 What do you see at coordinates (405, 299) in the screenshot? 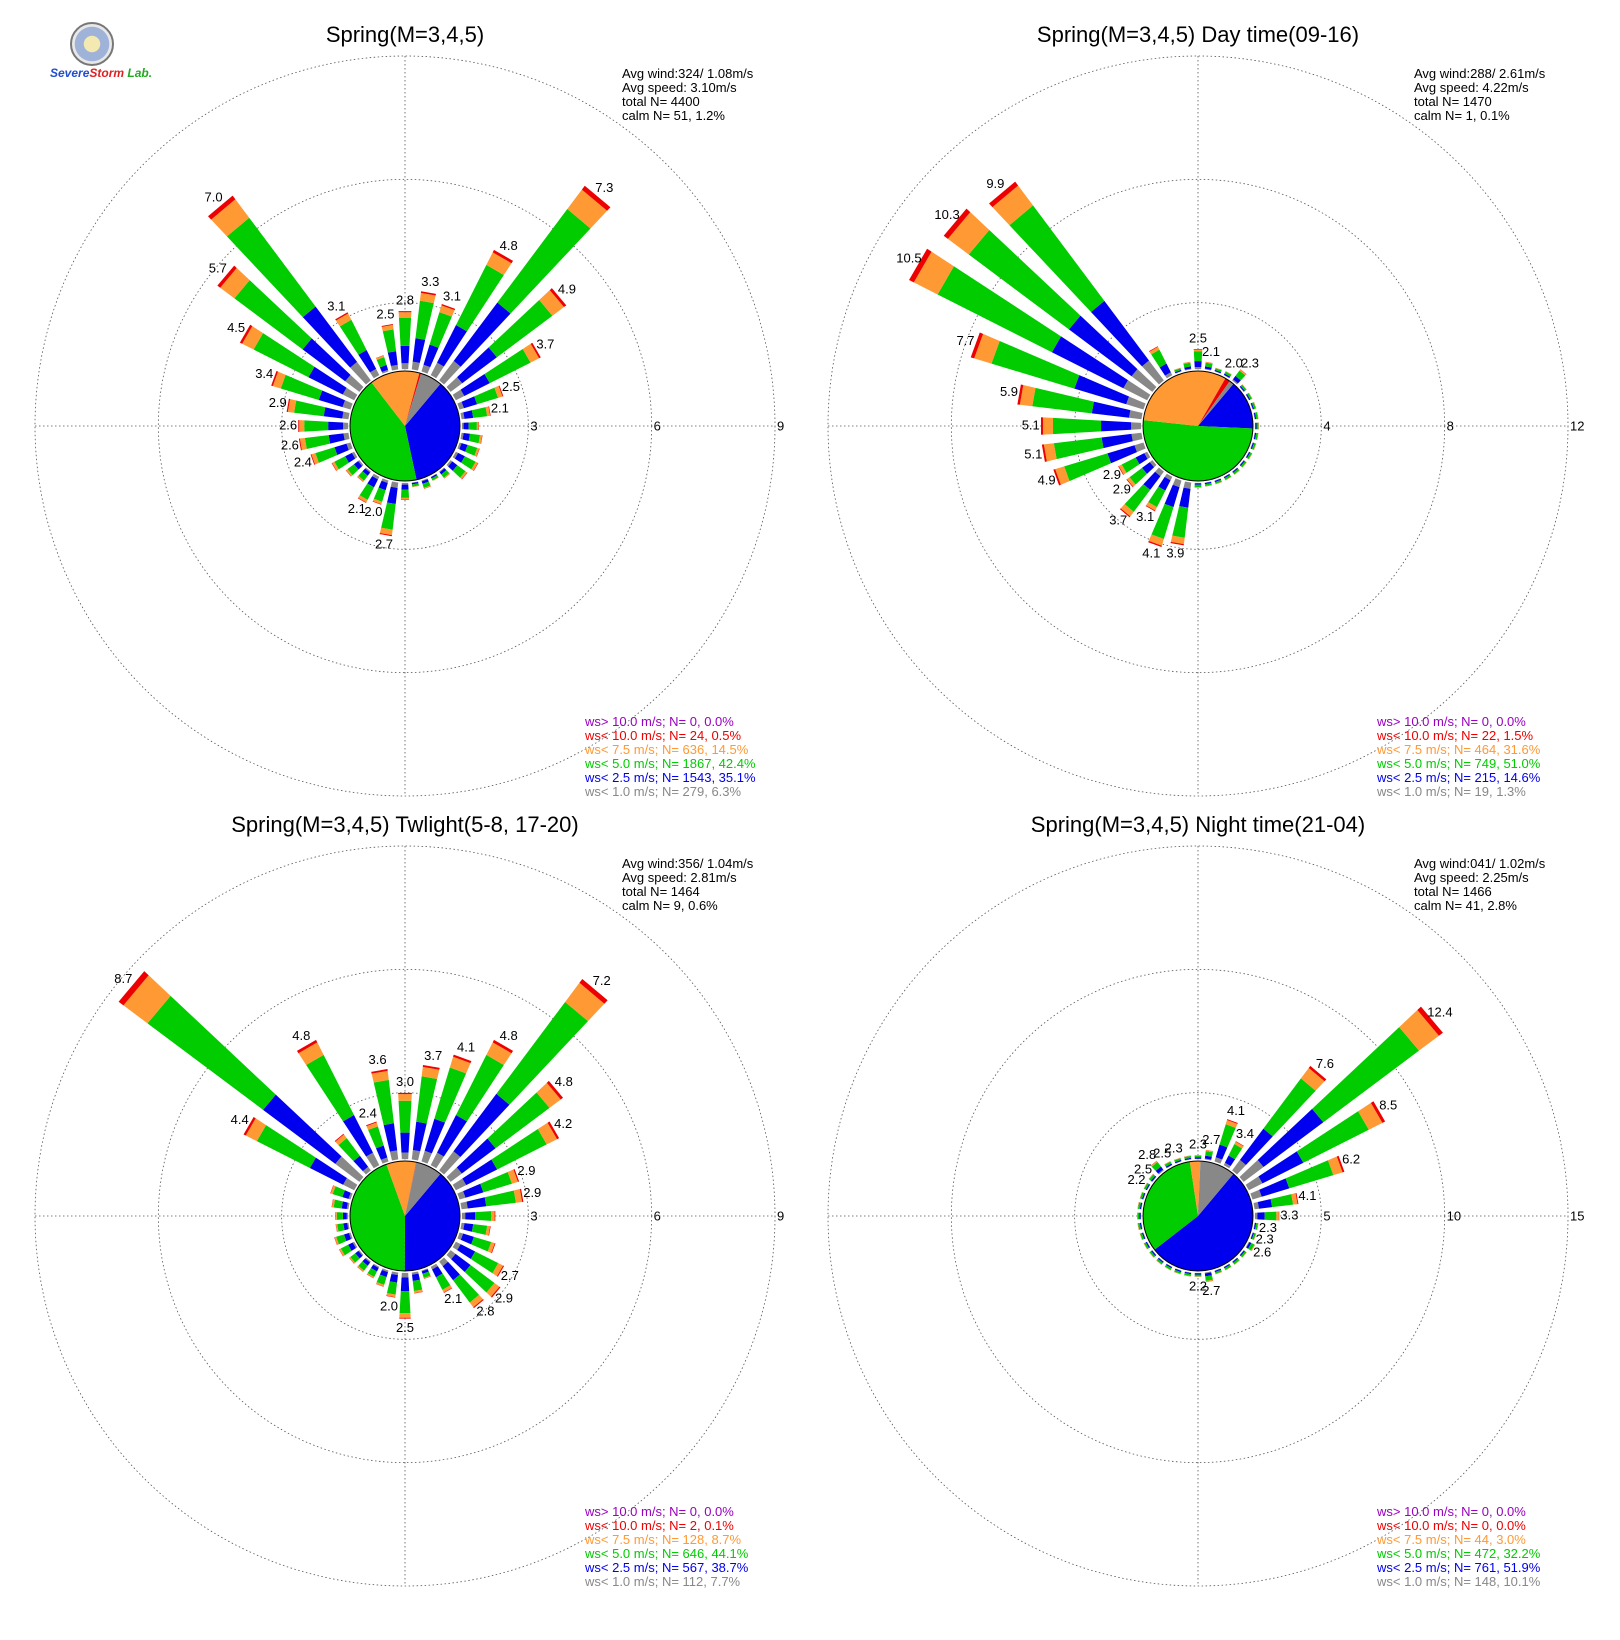
I see `bar-value-label: 2.8` at bounding box center [405, 299].